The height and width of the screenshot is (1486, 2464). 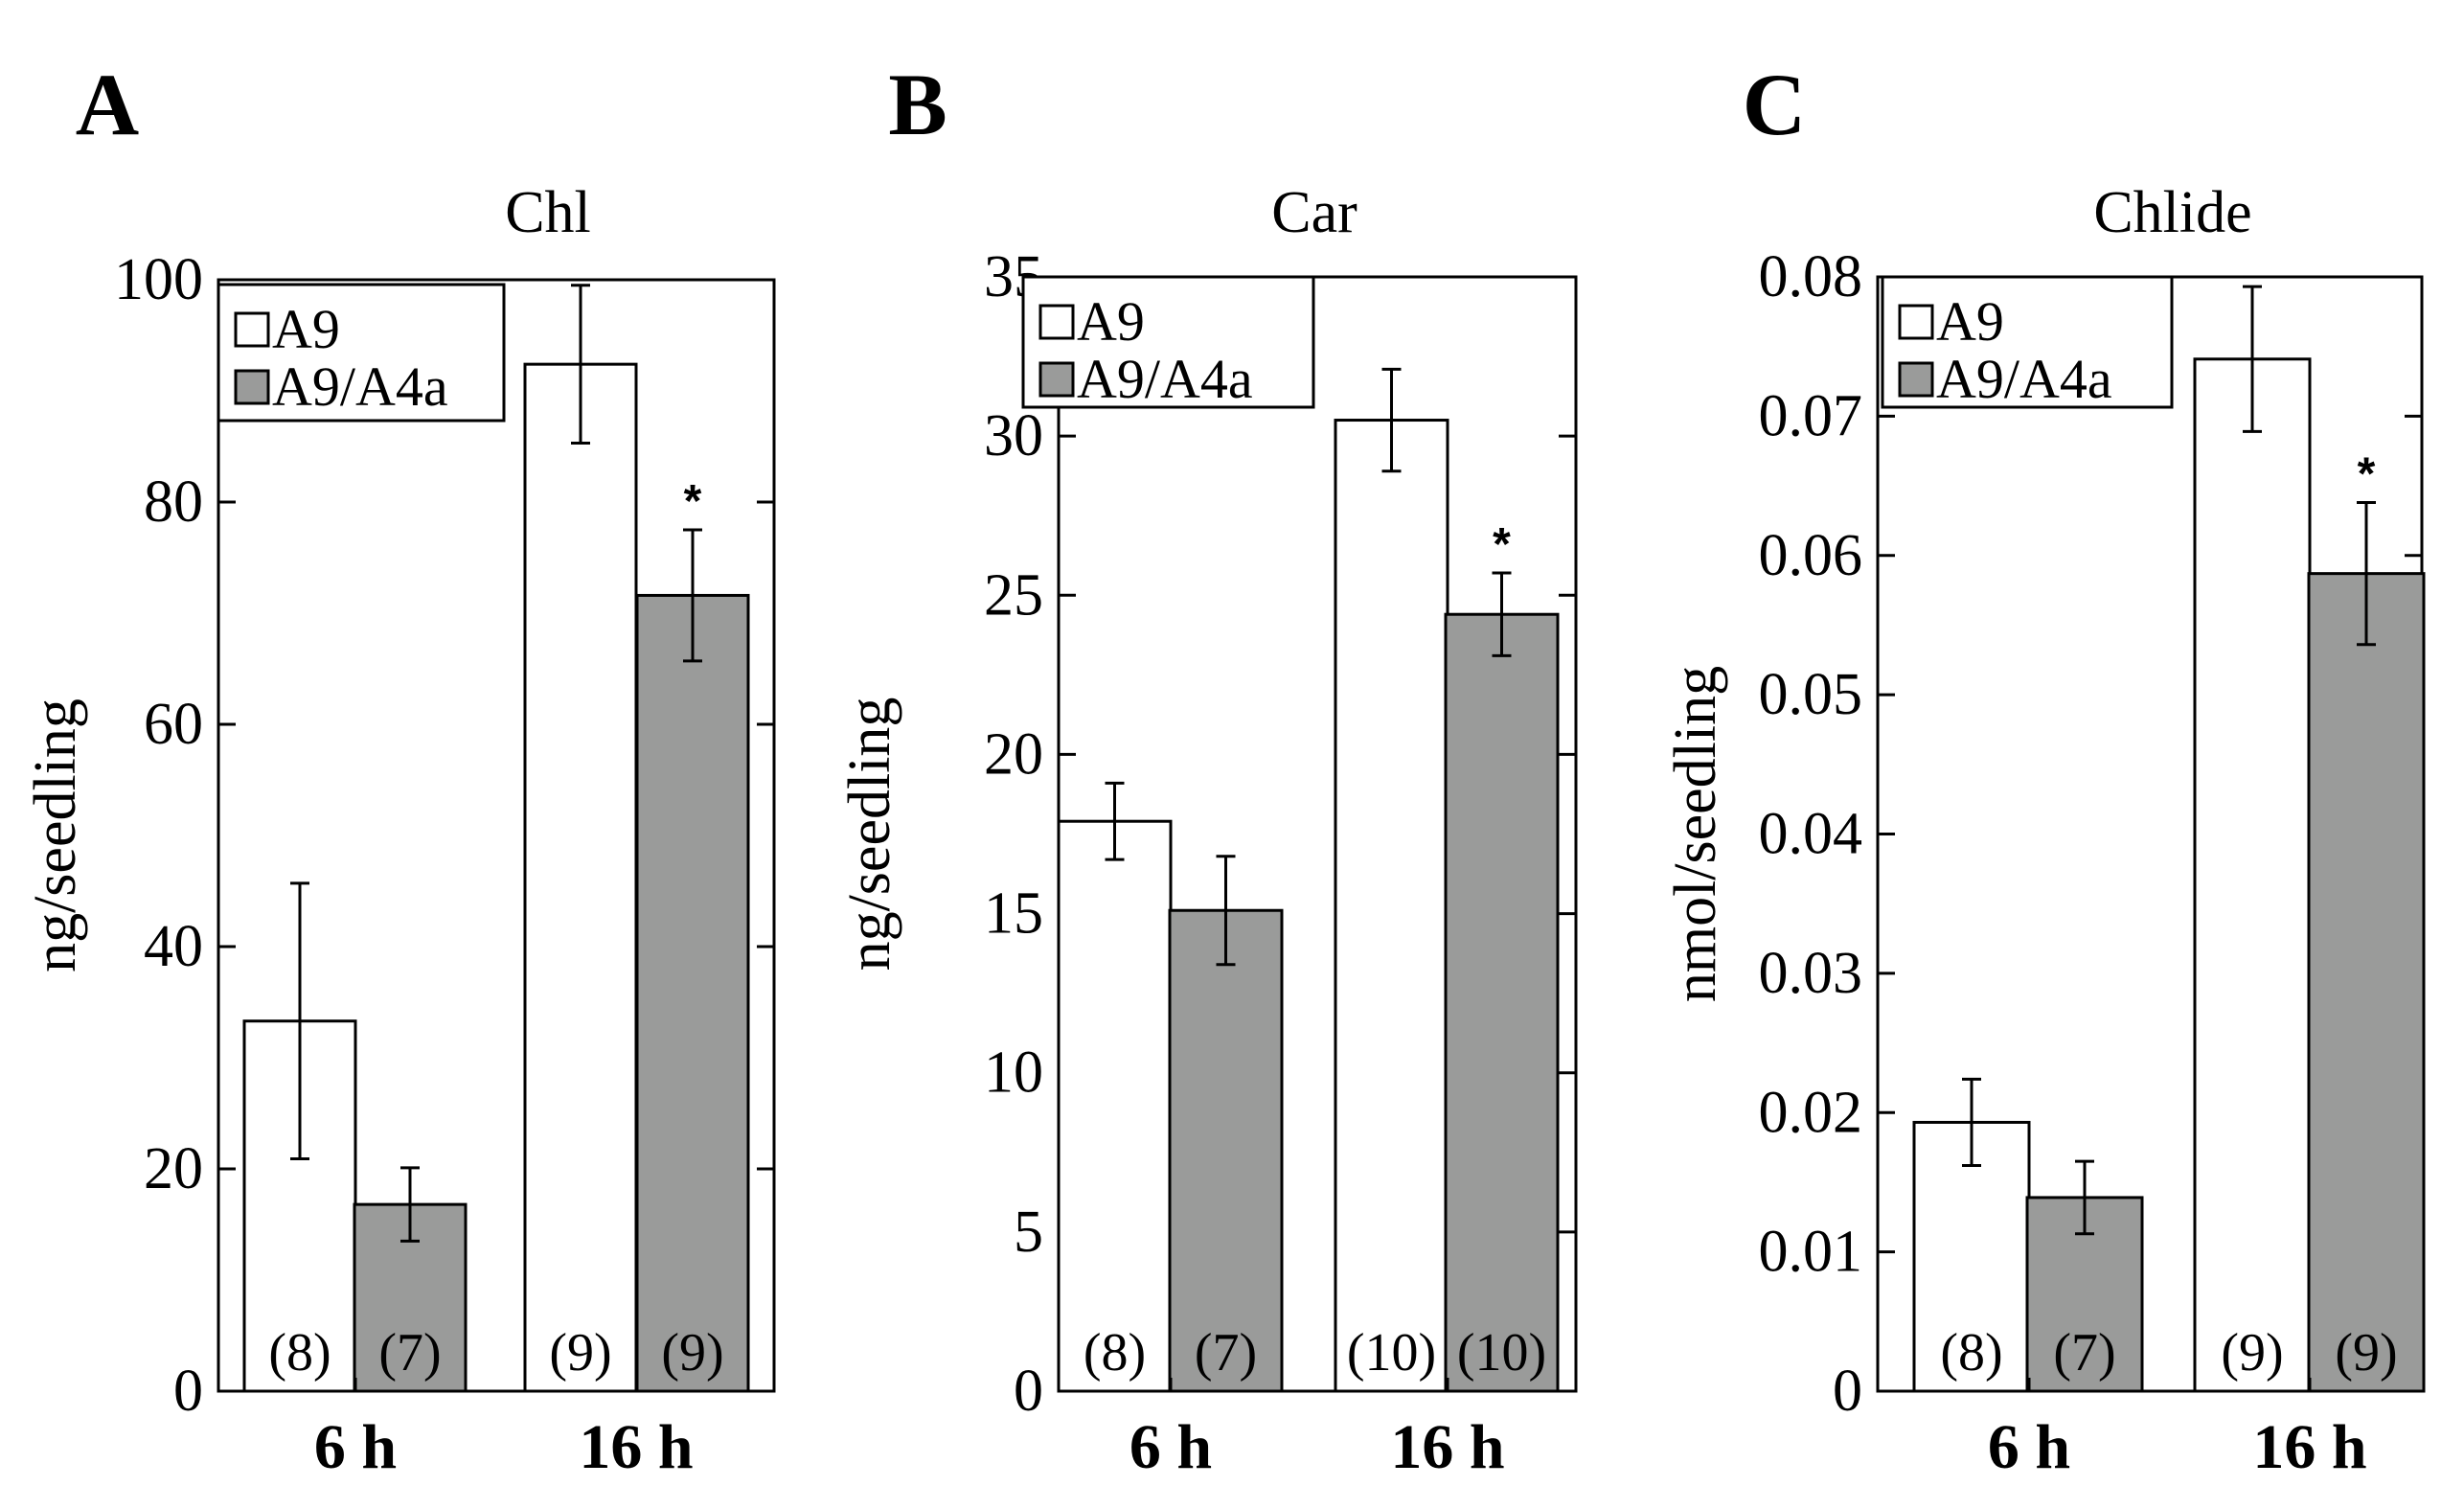 I want to click on y-tick-label: 0.08, so click(x=1811, y=276).